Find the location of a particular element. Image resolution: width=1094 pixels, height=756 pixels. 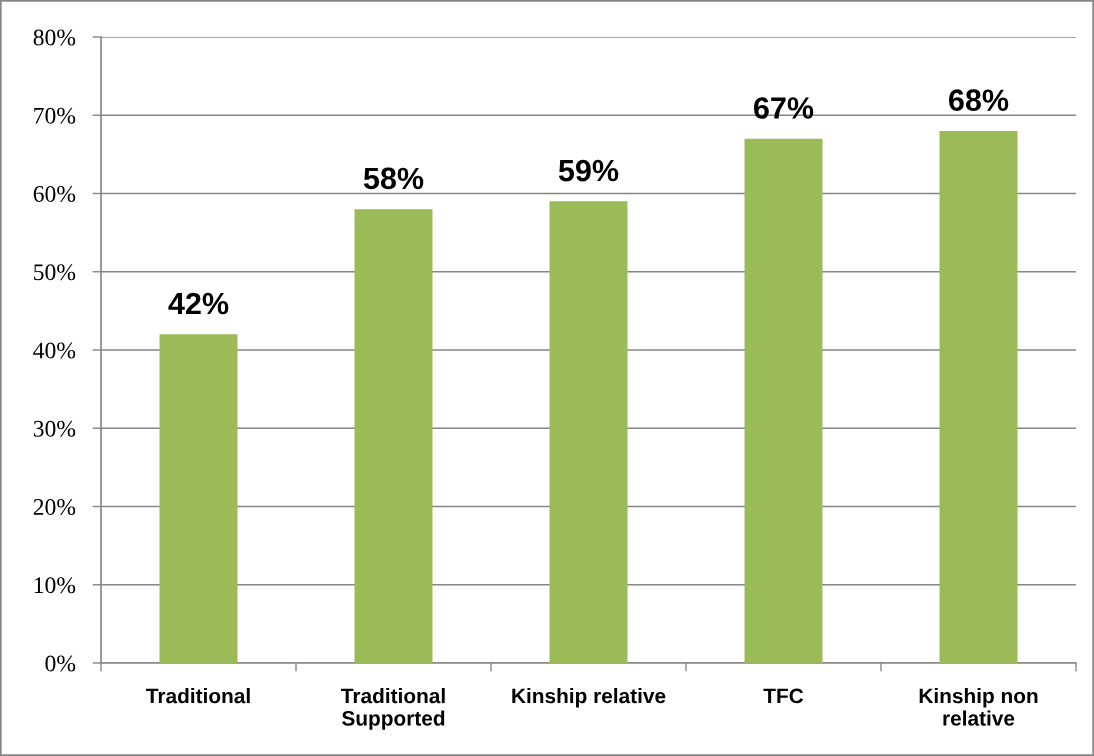

y-tick-label: 50% is located at coordinates (55, 272).